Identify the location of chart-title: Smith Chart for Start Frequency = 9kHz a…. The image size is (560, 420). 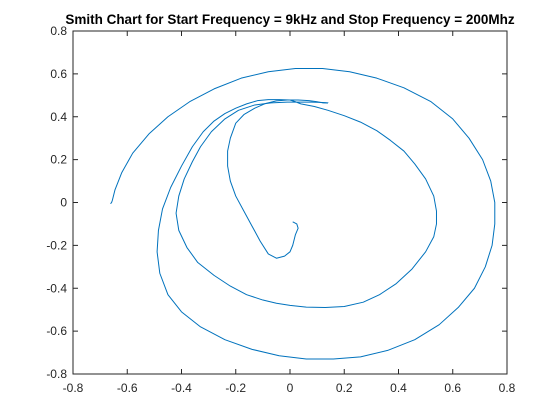
(290, 19).